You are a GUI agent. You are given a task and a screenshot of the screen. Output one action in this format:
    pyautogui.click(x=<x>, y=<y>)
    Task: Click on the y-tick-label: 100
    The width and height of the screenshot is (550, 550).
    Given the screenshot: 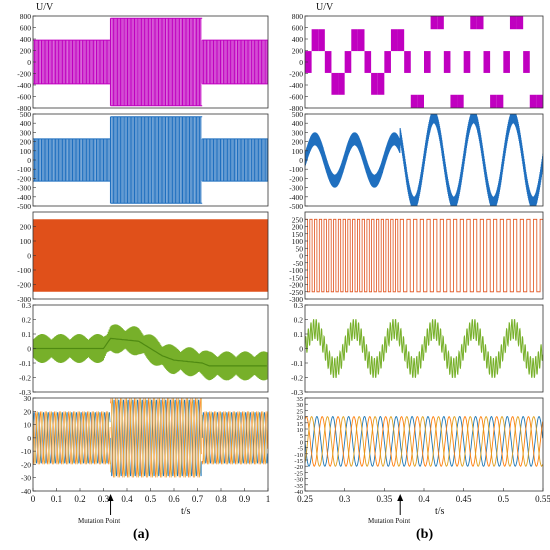 What is the action you would take?
    pyautogui.click(x=26, y=241)
    